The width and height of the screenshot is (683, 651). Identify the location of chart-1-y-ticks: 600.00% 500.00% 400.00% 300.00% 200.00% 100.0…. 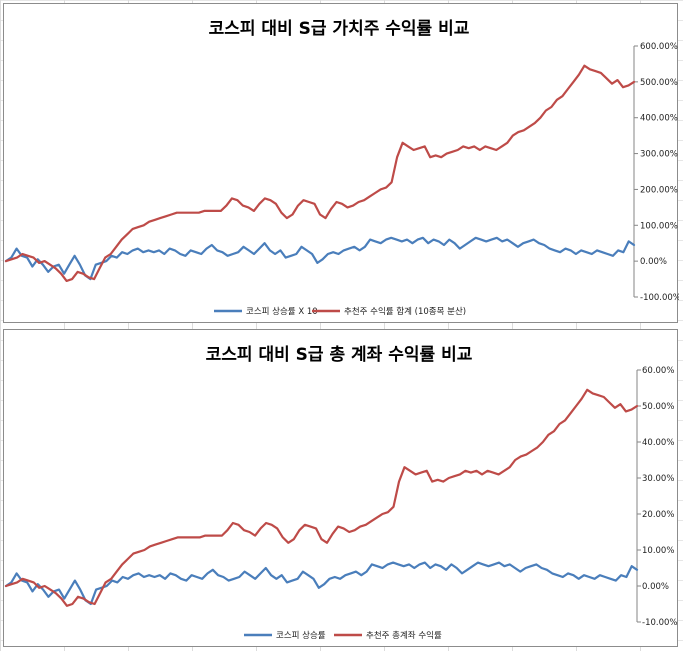
(659, 172).